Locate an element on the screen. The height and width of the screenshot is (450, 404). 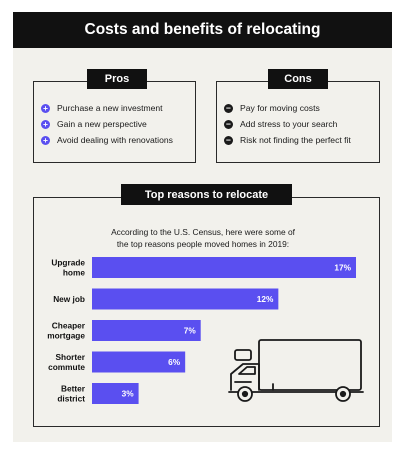
pros-item: + Gain a new perspective is located at coordinates (94, 124).